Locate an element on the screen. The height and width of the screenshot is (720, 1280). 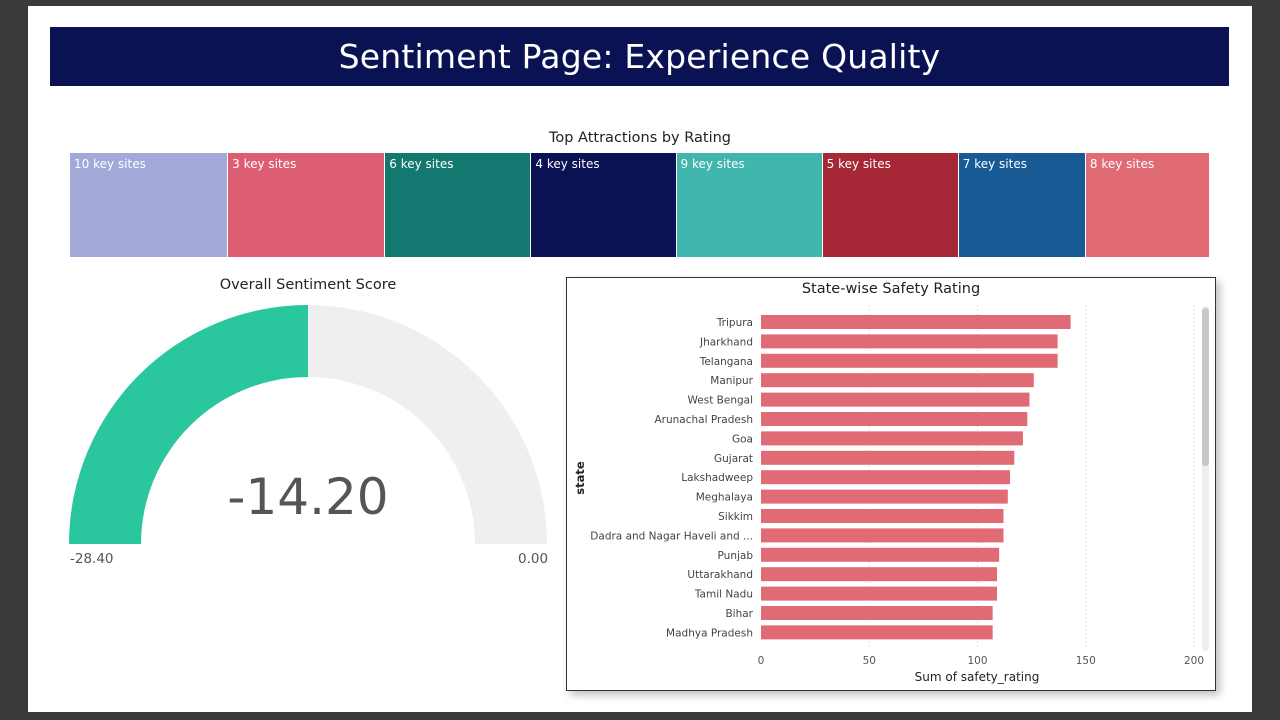
state-tick-label: Manipur is located at coordinates (731, 381).